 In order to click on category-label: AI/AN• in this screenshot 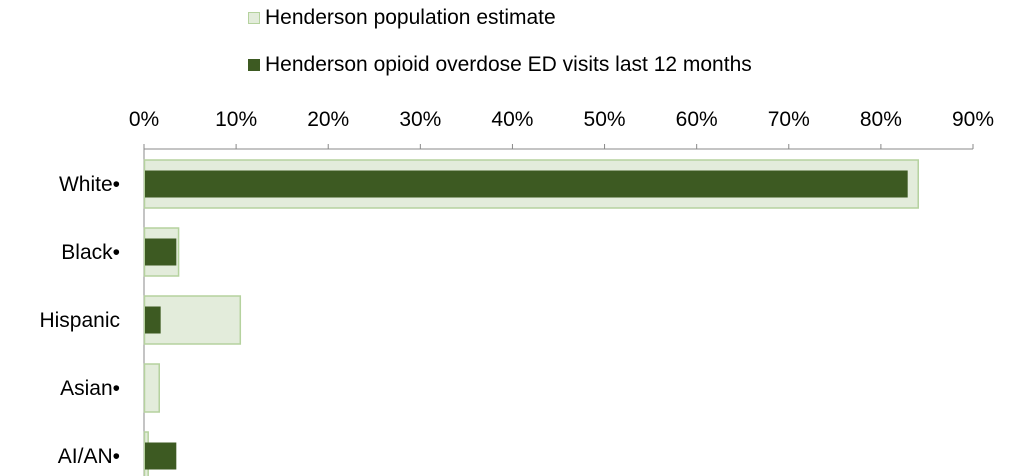, I will do `click(89, 456)`.